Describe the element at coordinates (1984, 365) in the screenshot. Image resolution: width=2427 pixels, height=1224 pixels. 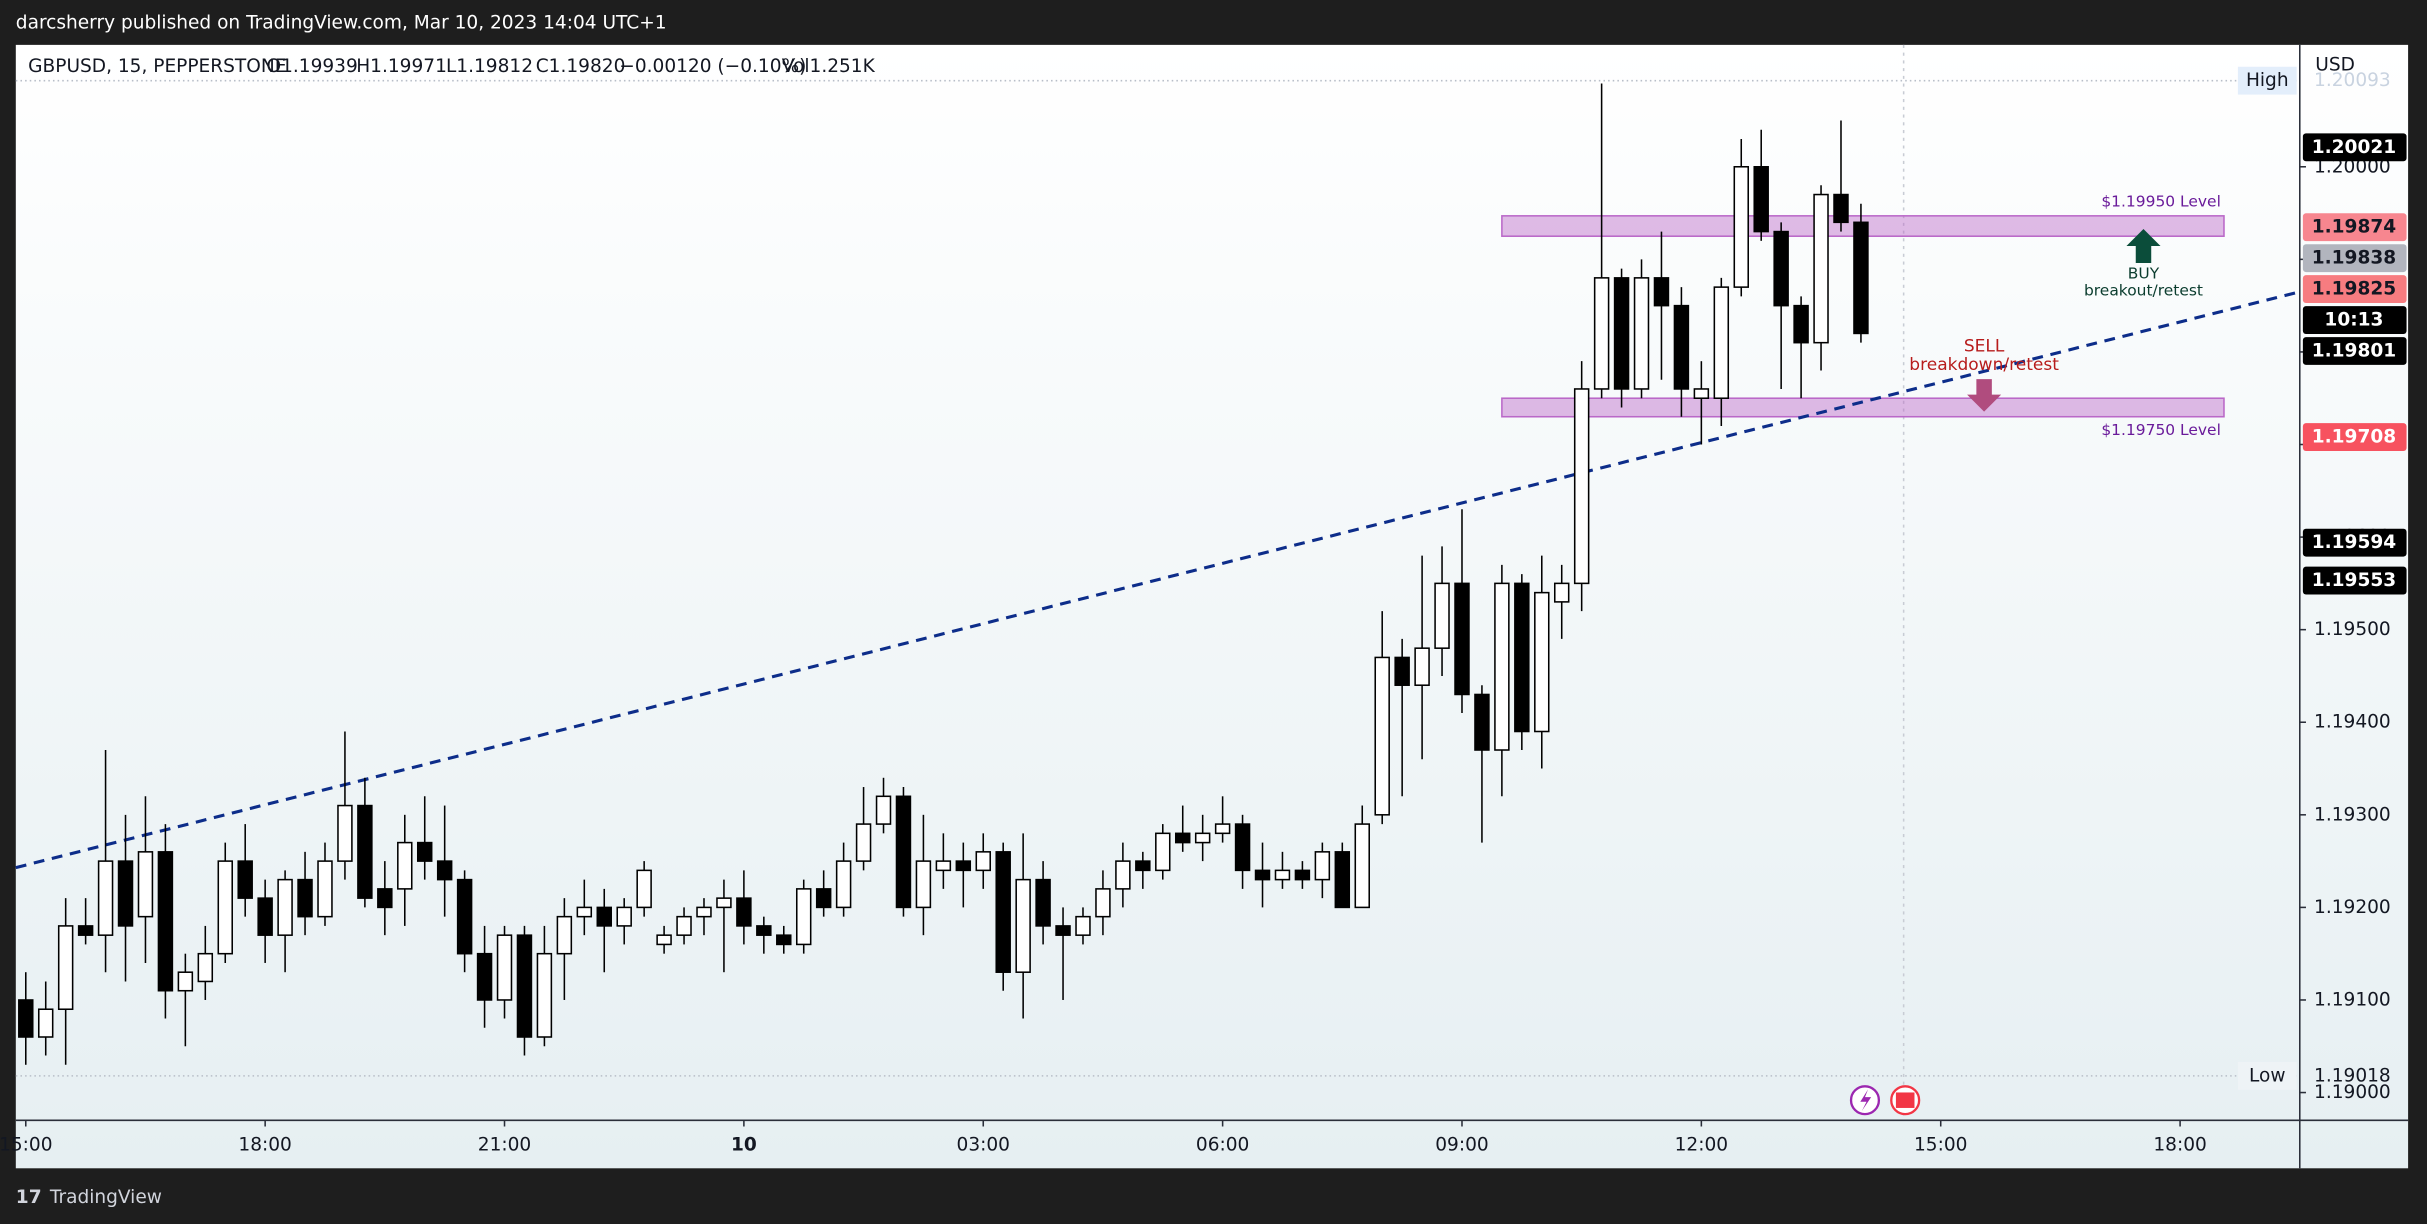
I see `sell-text: breakdown/retest` at that location.